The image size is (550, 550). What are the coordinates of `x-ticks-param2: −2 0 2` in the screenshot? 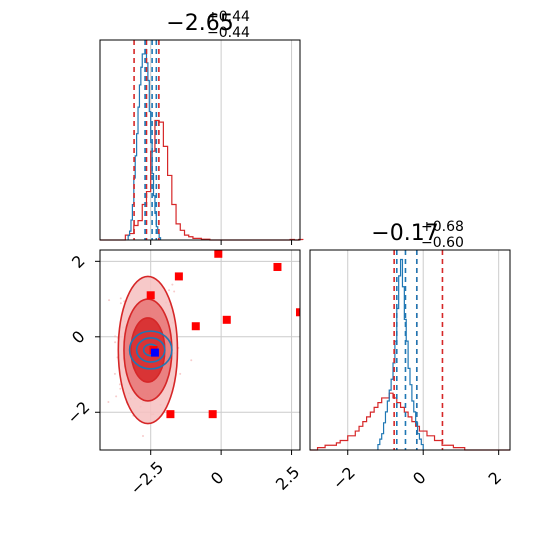 It's located at (417, 471).